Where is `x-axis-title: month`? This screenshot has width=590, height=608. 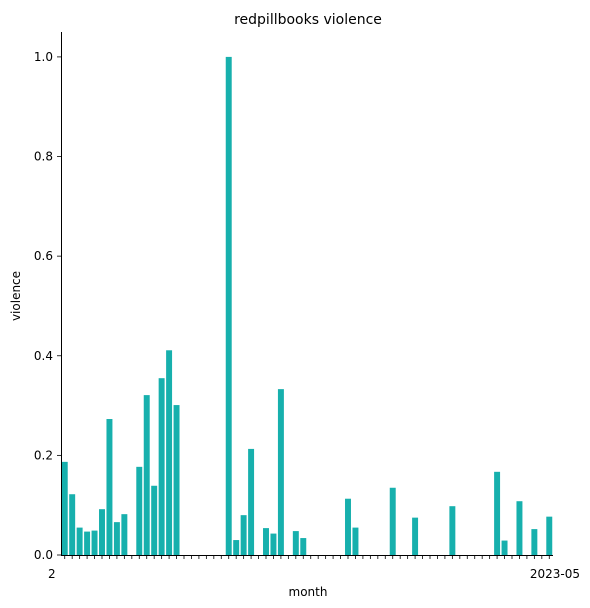
x-axis-title: month is located at coordinates (308, 592).